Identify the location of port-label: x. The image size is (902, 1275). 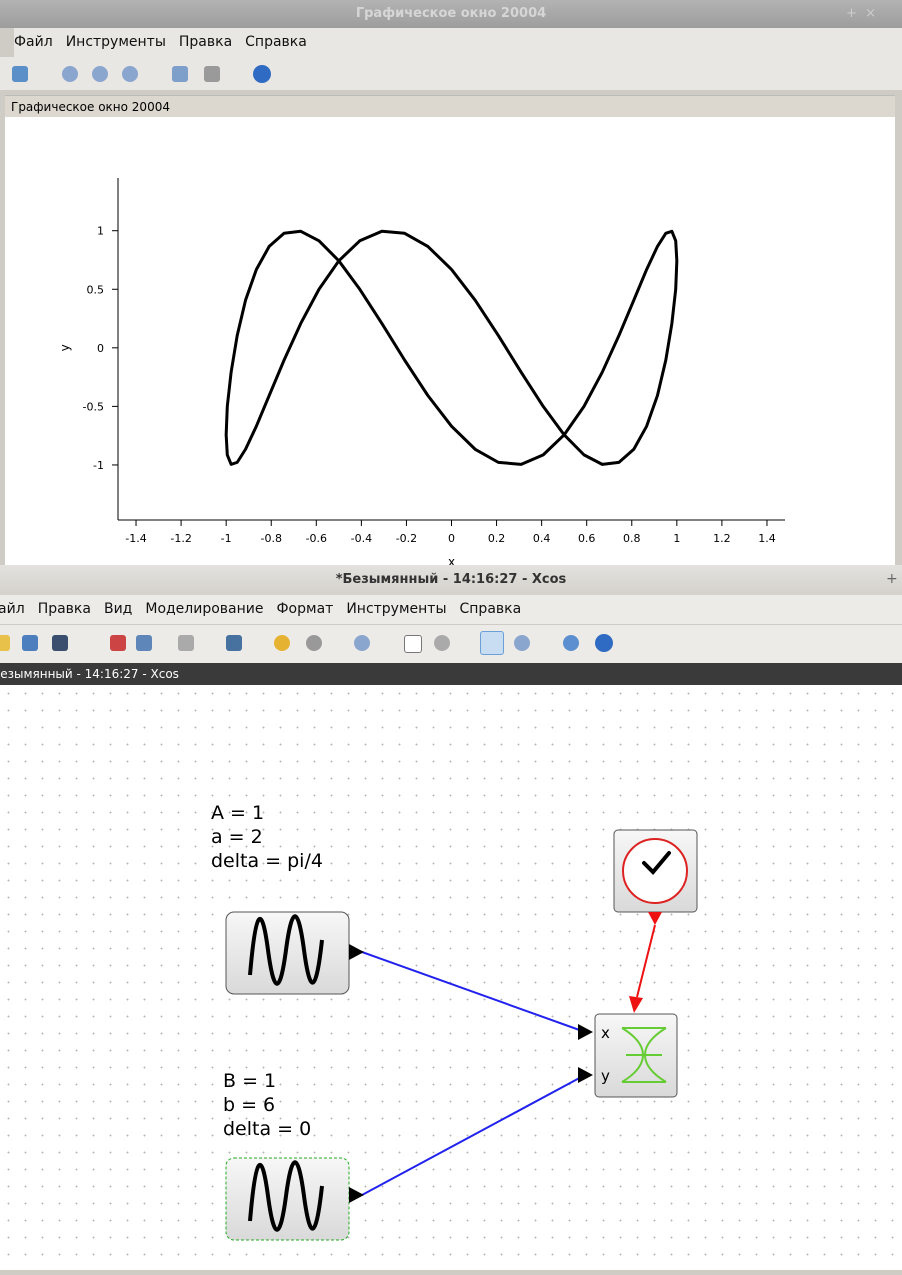
(605, 1033).